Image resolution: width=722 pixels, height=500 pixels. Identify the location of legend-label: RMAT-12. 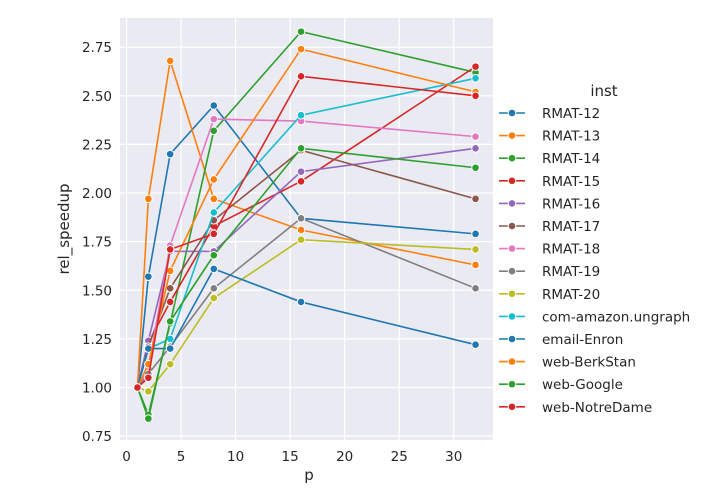
(571, 114).